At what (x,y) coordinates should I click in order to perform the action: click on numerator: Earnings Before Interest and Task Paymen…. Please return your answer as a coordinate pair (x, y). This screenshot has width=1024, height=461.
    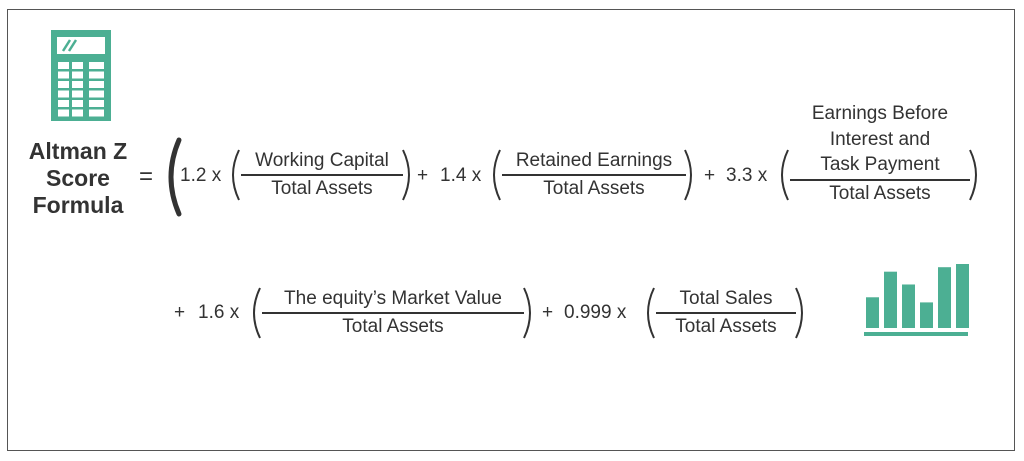
    Looking at the image, I should click on (880, 140).